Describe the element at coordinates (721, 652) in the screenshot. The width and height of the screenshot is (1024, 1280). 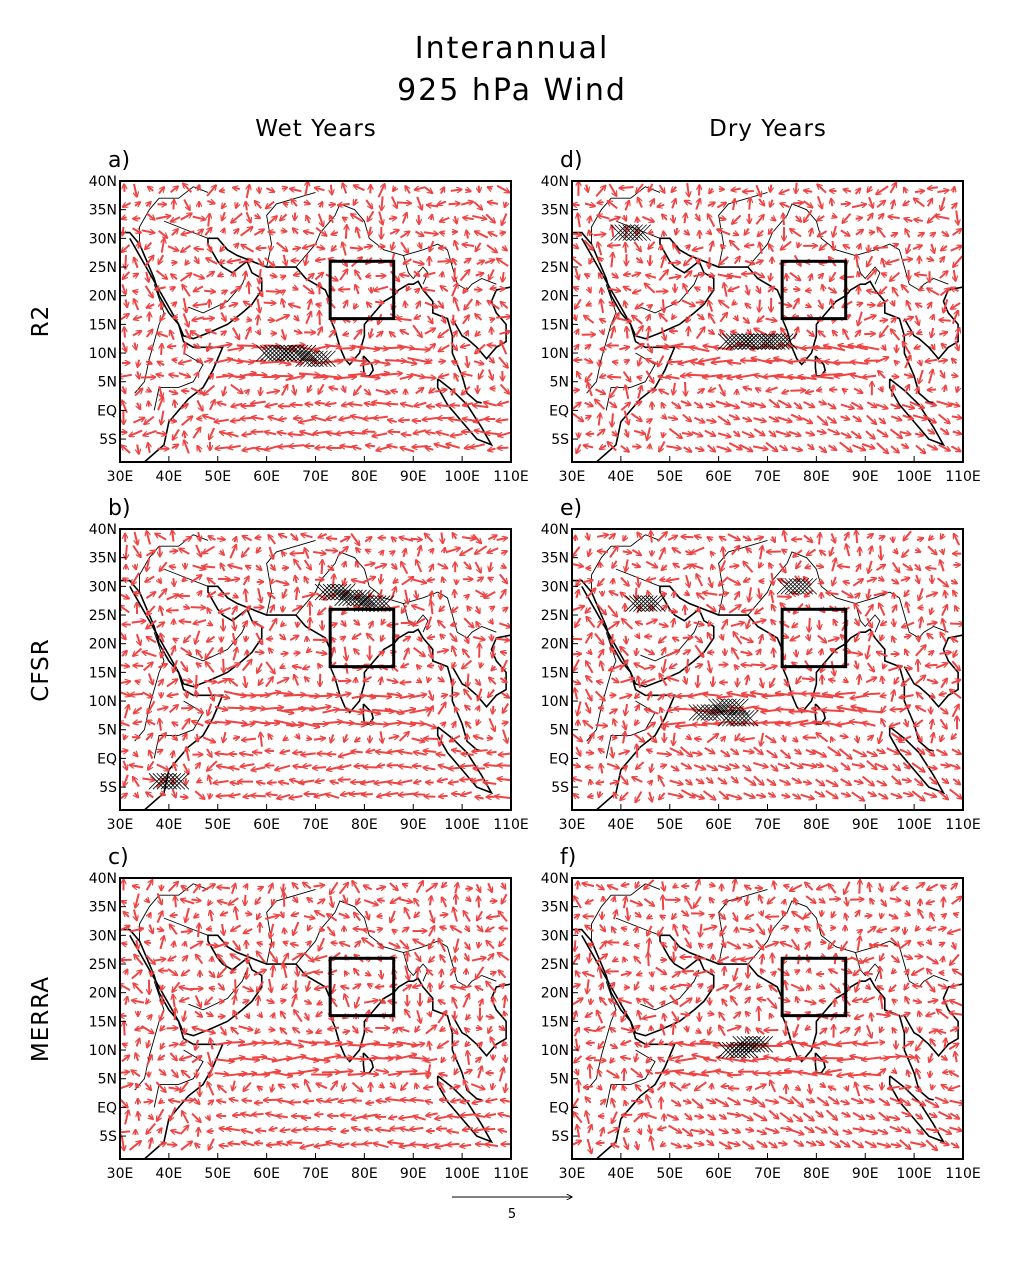
I see `significance-hatching` at that location.